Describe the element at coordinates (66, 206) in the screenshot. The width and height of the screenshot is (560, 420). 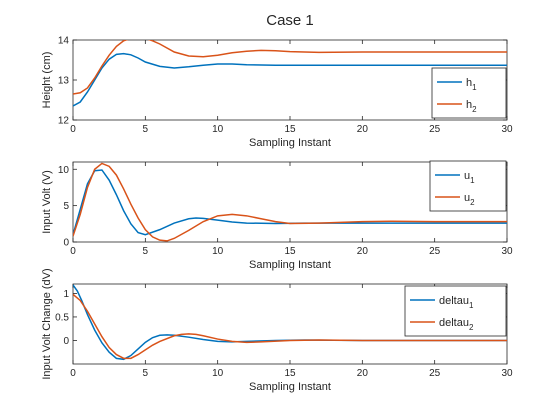
I see `y-tick-label: 5` at that location.